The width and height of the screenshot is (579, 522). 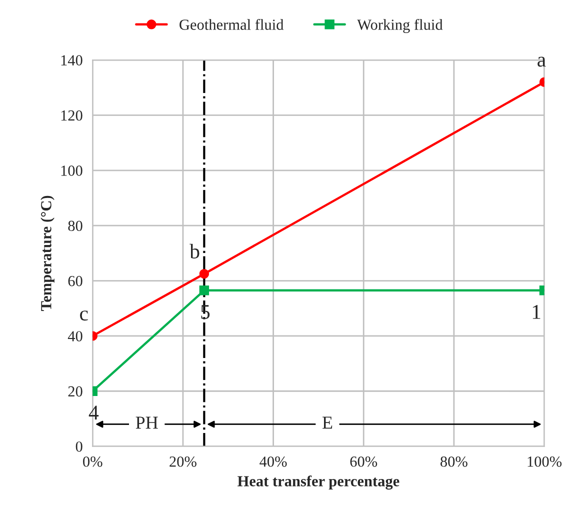 What do you see at coordinates (319, 482) in the screenshot?
I see `x-axis-title: Heat transfer percentage` at bounding box center [319, 482].